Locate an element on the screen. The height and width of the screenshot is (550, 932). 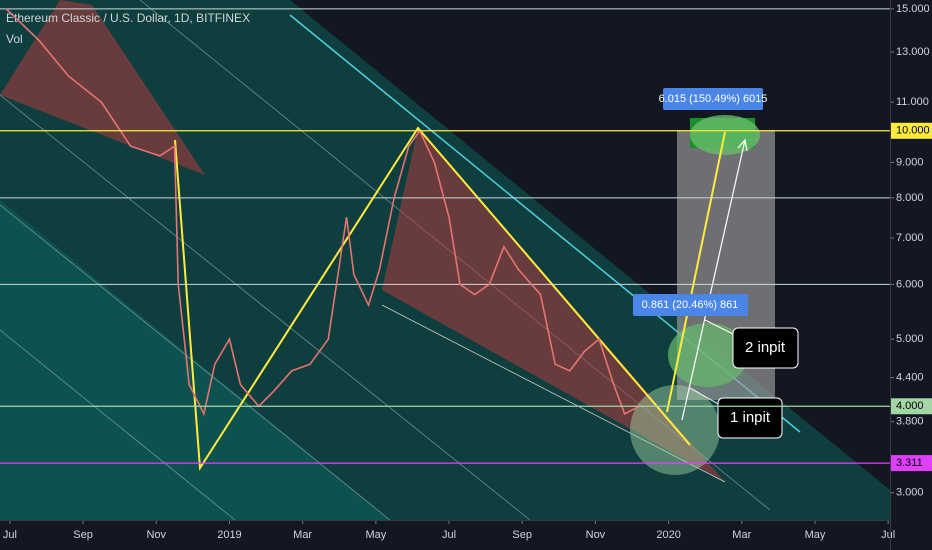
volume-label: Vol is located at coordinates (14, 39).